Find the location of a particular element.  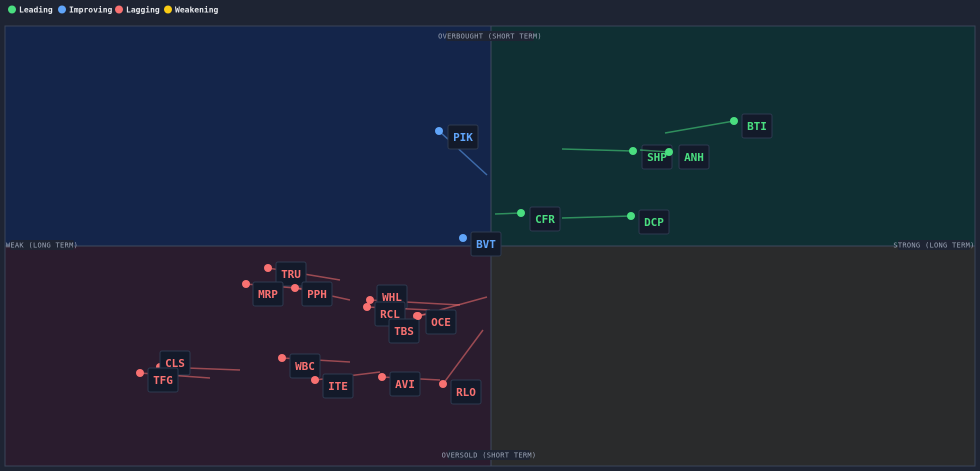

ticker-label: MRP is located at coordinates (268, 294).